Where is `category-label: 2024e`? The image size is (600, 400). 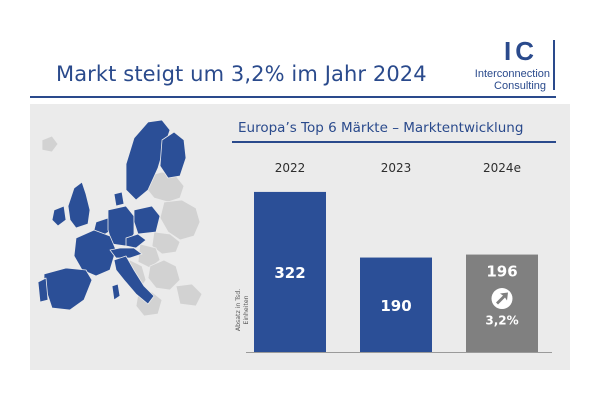
category-label: 2024e is located at coordinates (502, 168).